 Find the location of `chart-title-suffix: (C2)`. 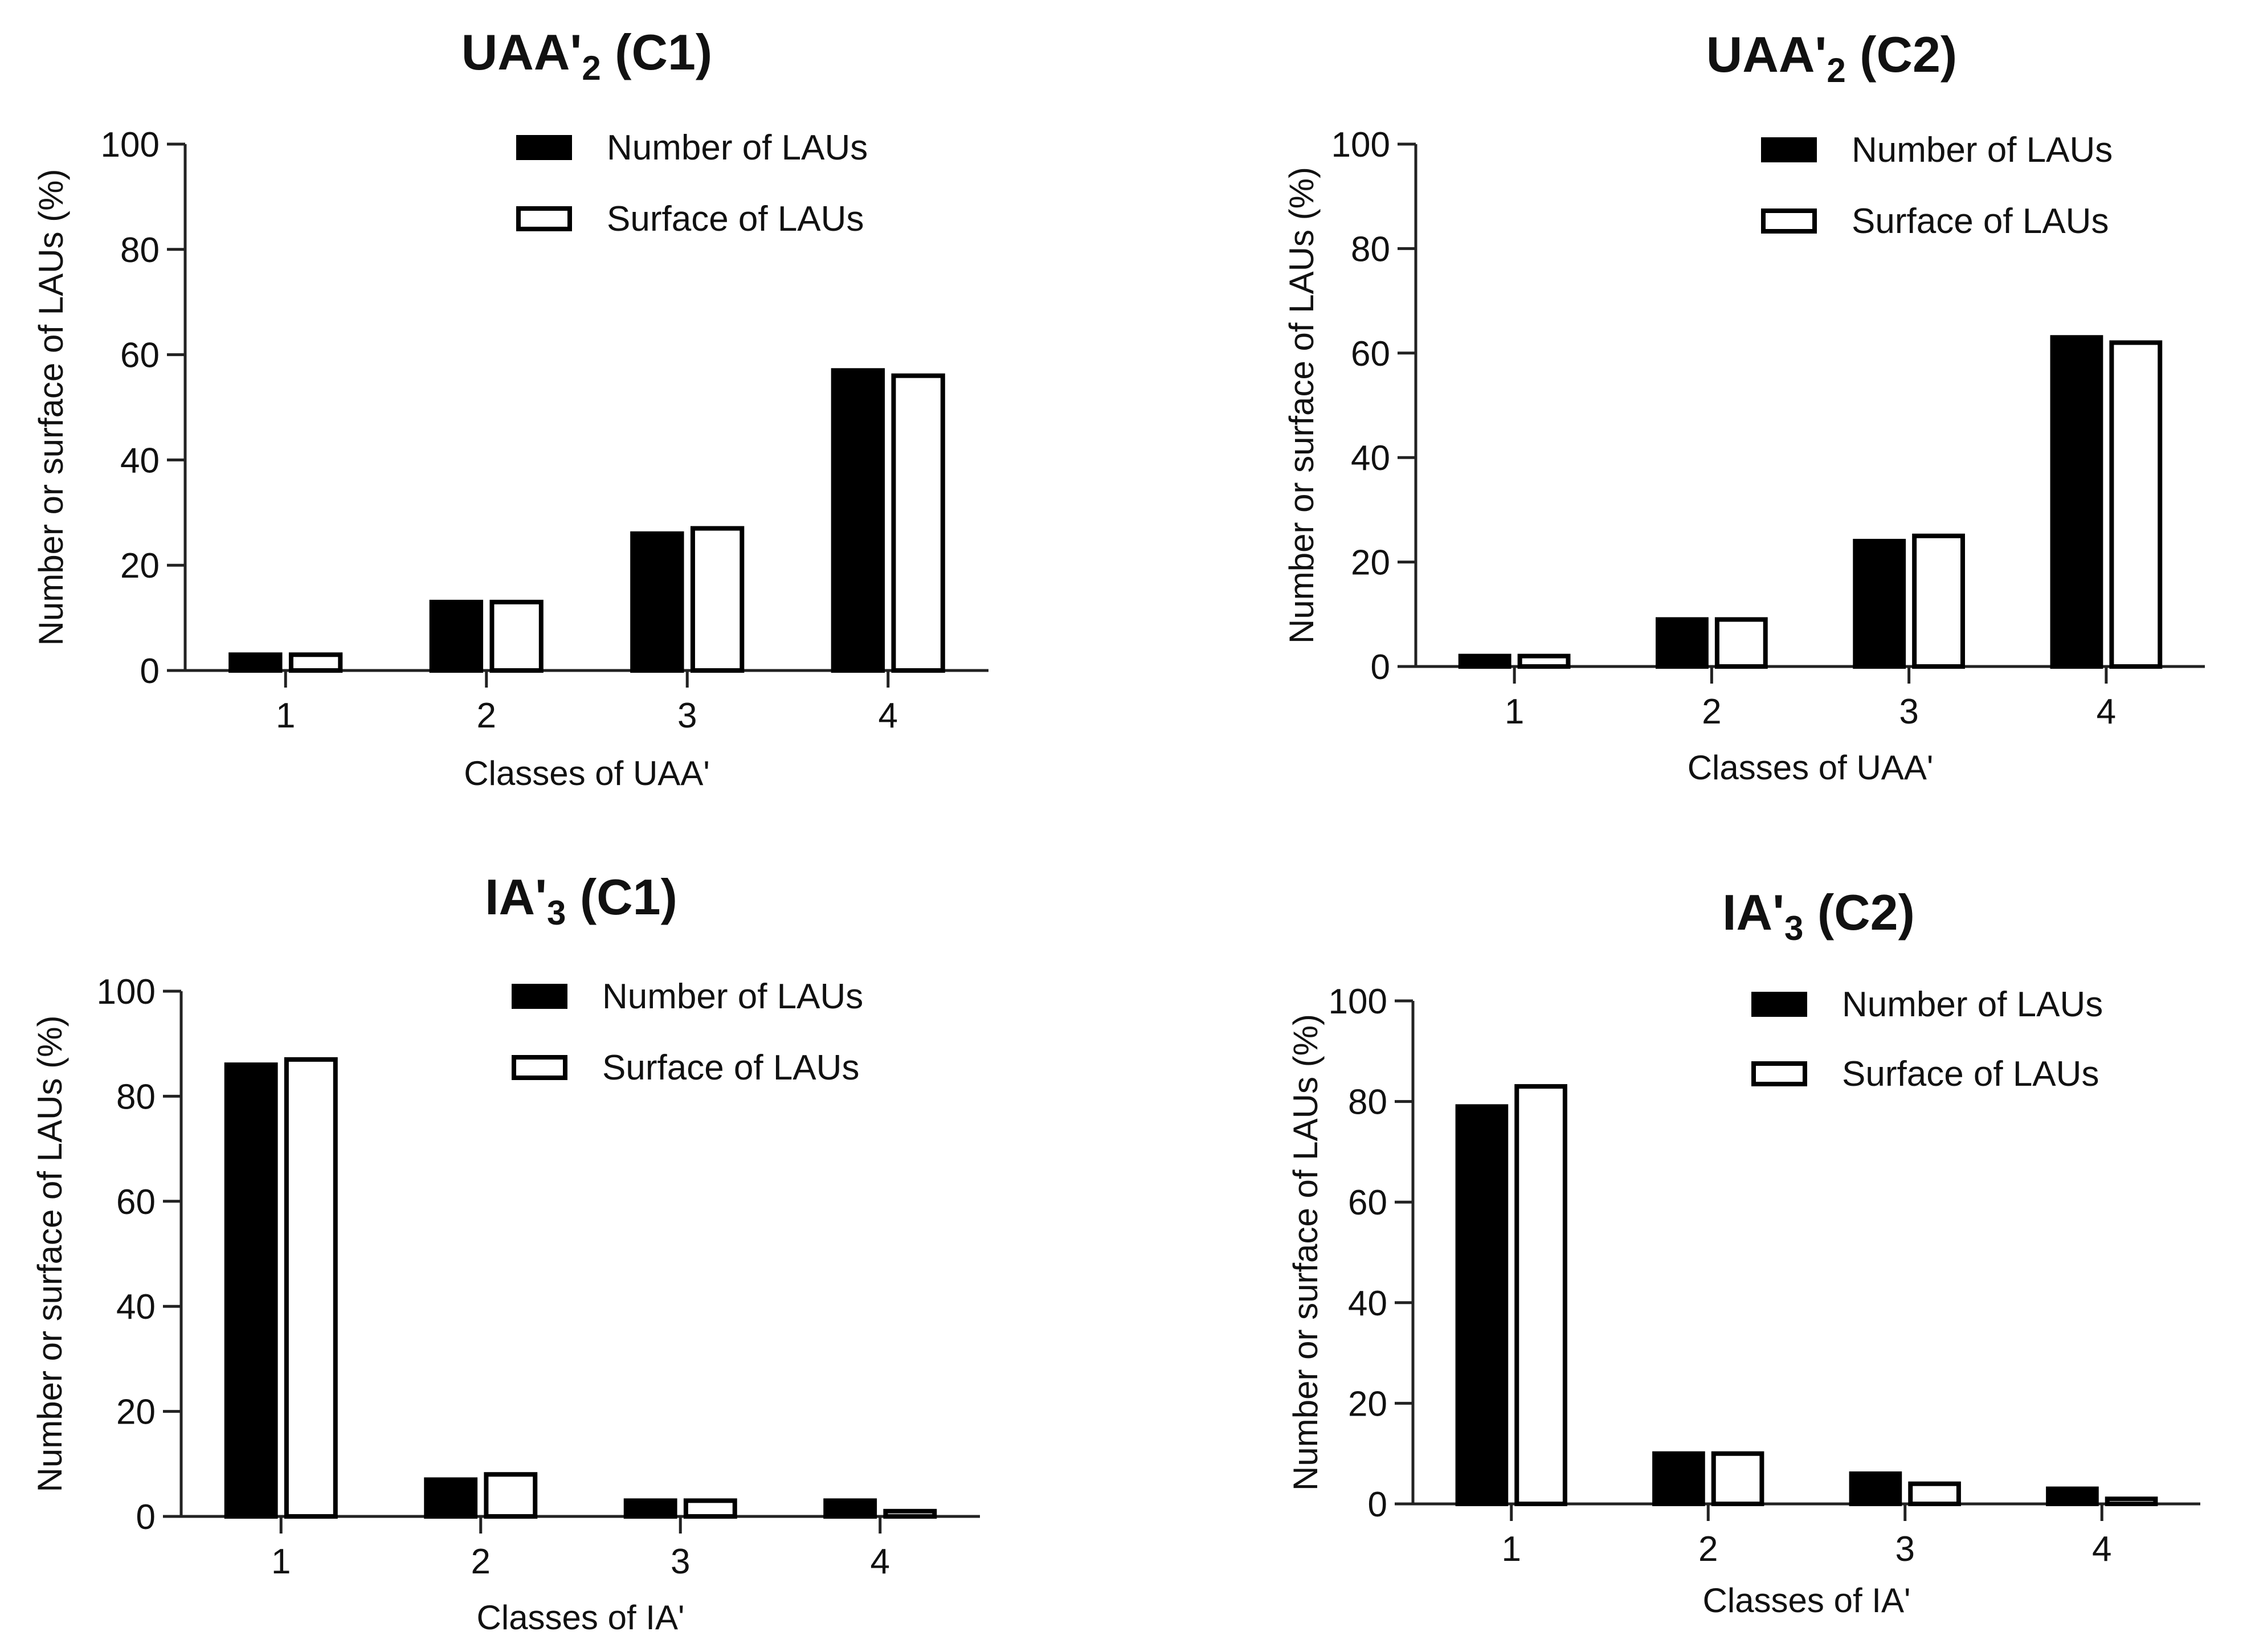

chart-title-suffix: (C2) is located at coordinates (1902, 54).